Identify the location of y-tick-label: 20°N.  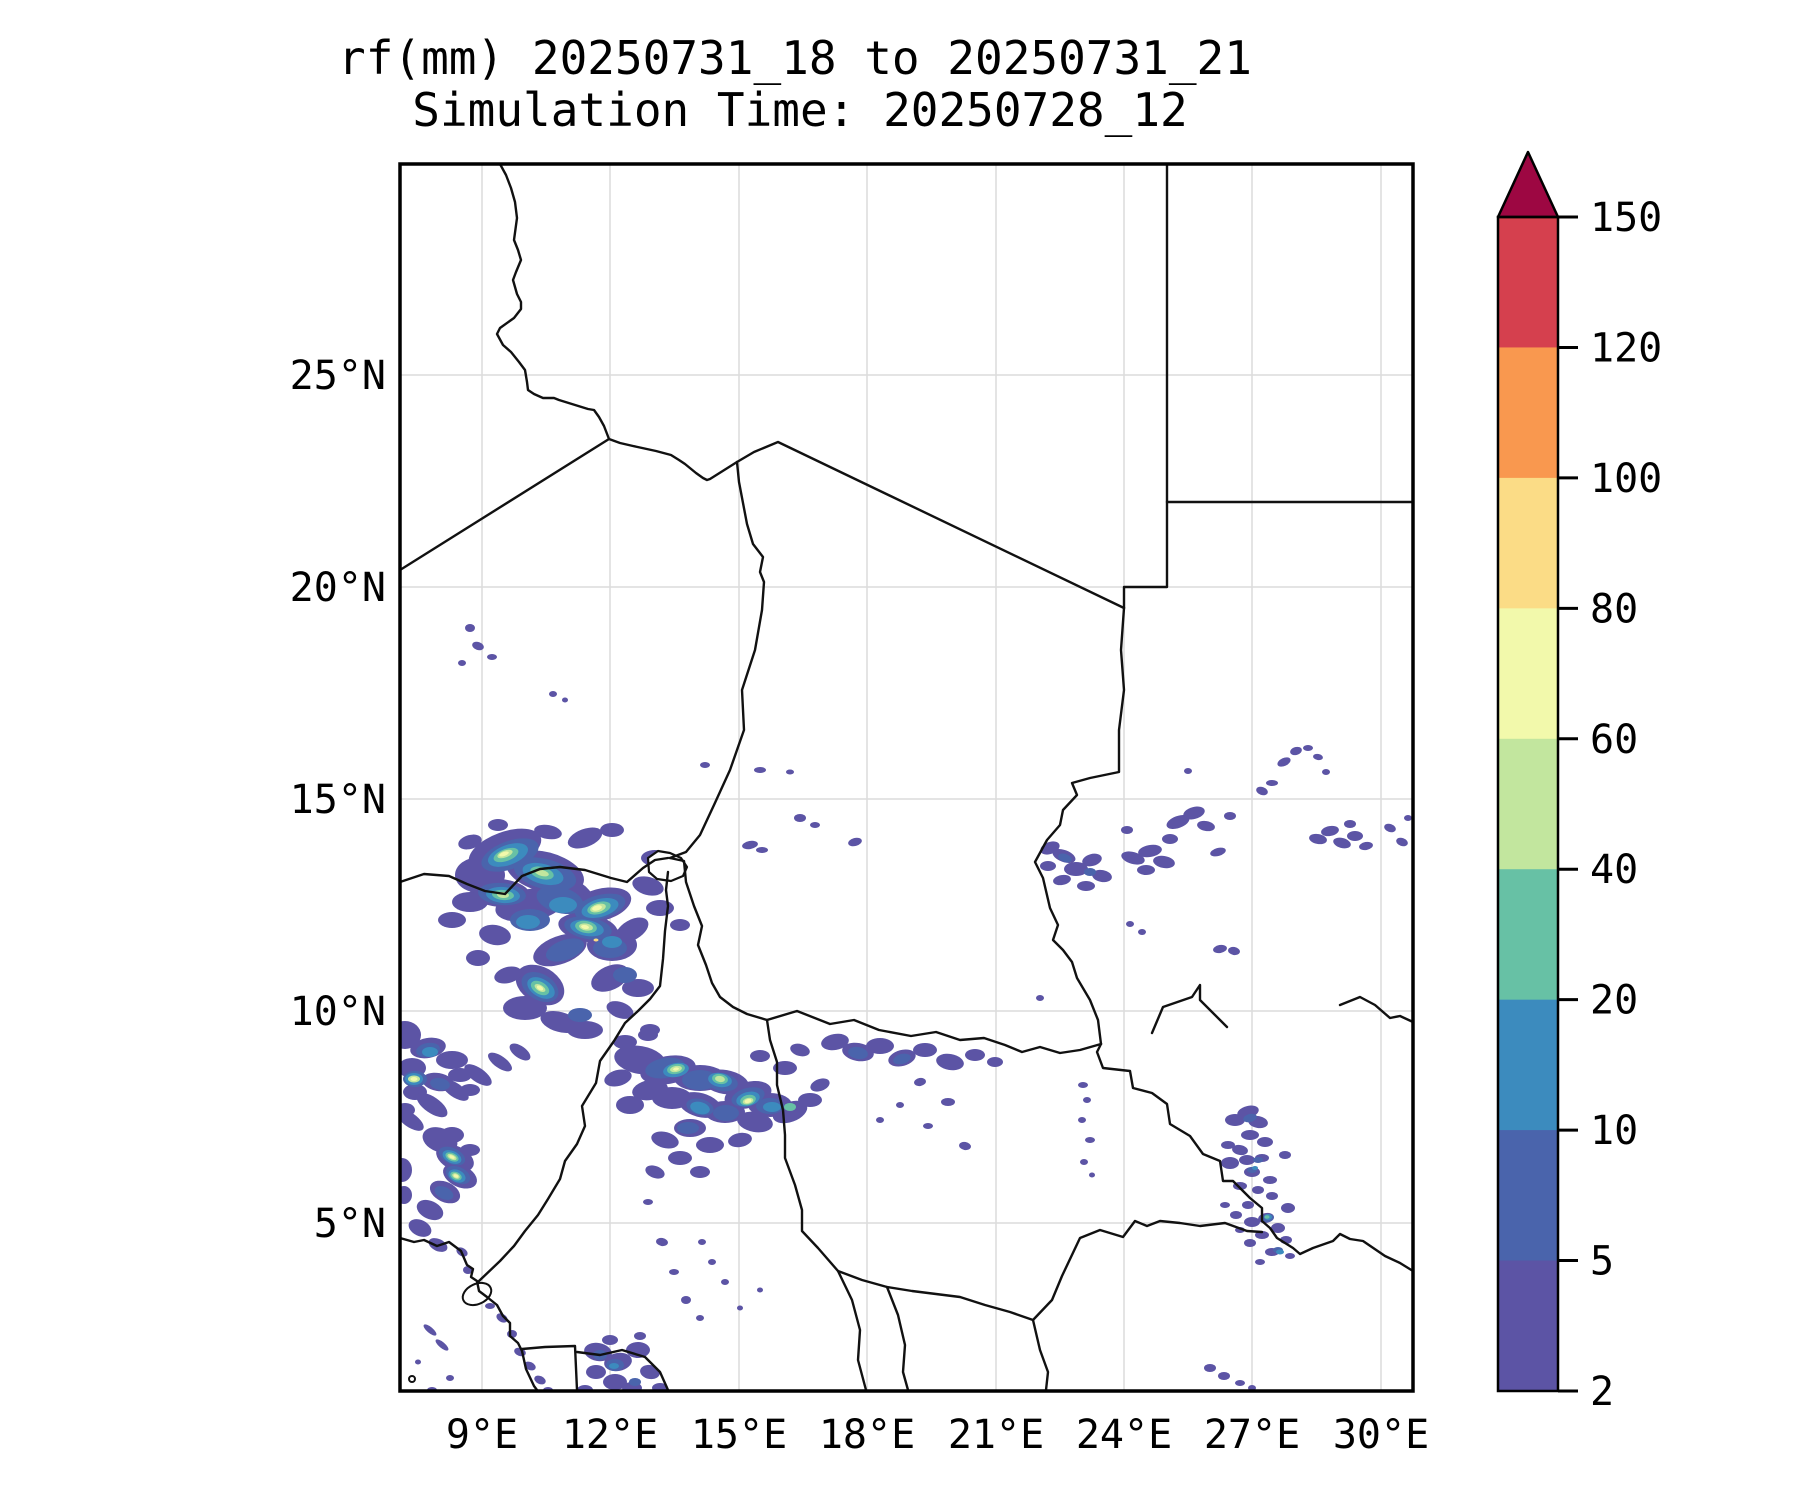
(338, 588).